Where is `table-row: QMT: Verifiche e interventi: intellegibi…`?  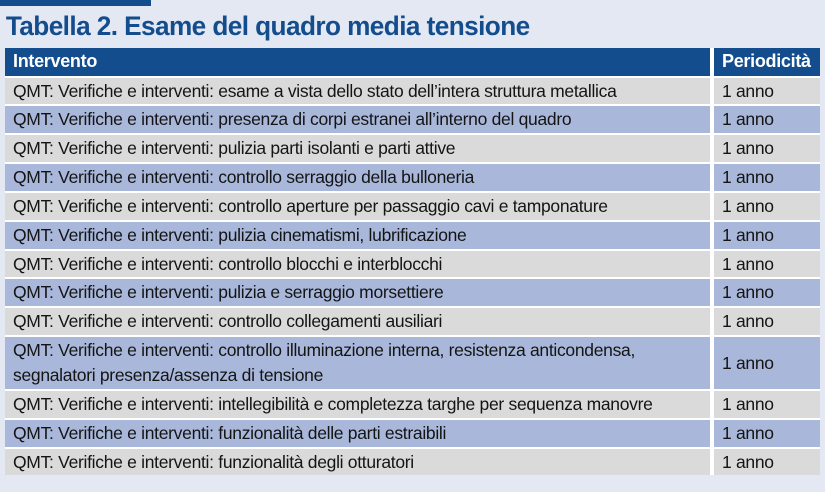 table-row: QMT: Verifiche e interventi: intellegibi… is located at coordinates (412, 404).